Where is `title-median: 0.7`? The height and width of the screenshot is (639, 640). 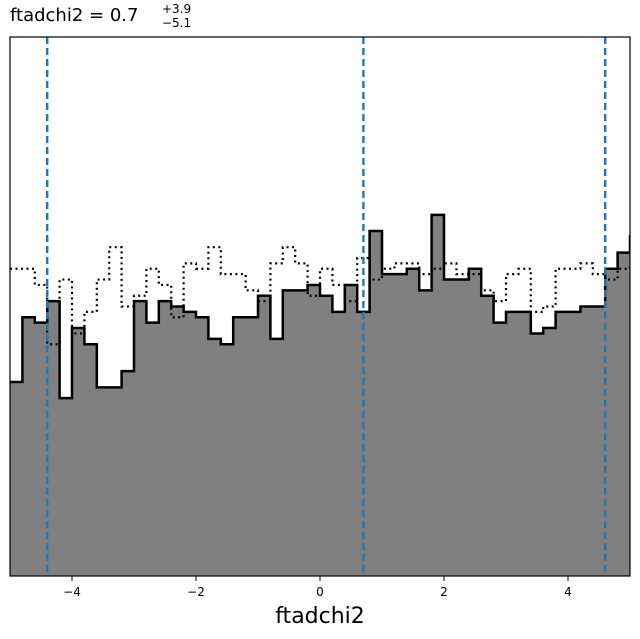
title-median: 0.7 is located at coordinates (124, 15).